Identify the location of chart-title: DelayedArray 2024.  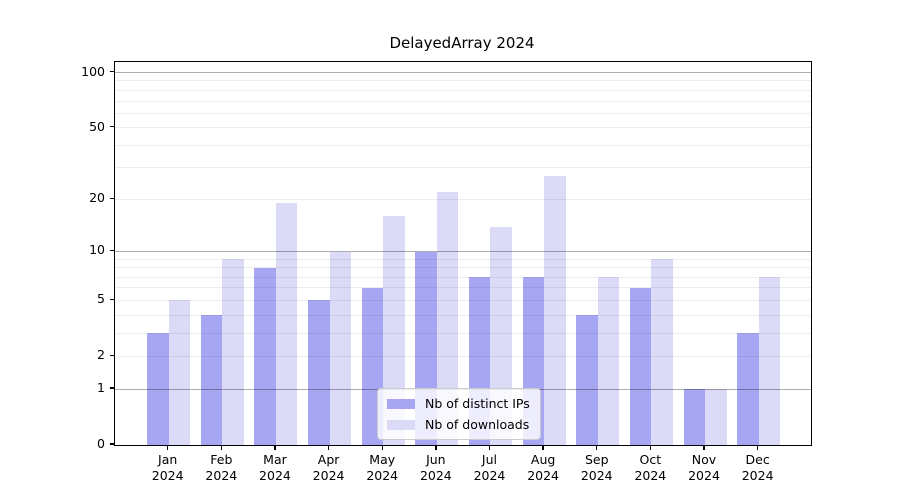
(462, 43).